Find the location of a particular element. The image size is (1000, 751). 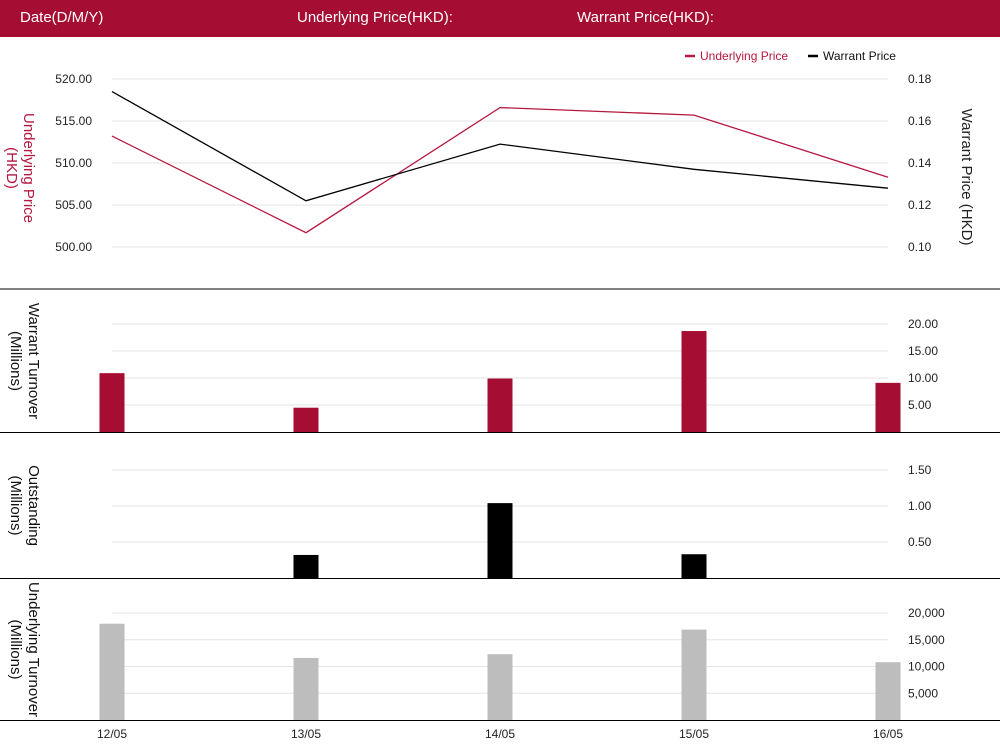

underlying-turnover-tick-label: 15,000 is located at coordinates (926, 640).